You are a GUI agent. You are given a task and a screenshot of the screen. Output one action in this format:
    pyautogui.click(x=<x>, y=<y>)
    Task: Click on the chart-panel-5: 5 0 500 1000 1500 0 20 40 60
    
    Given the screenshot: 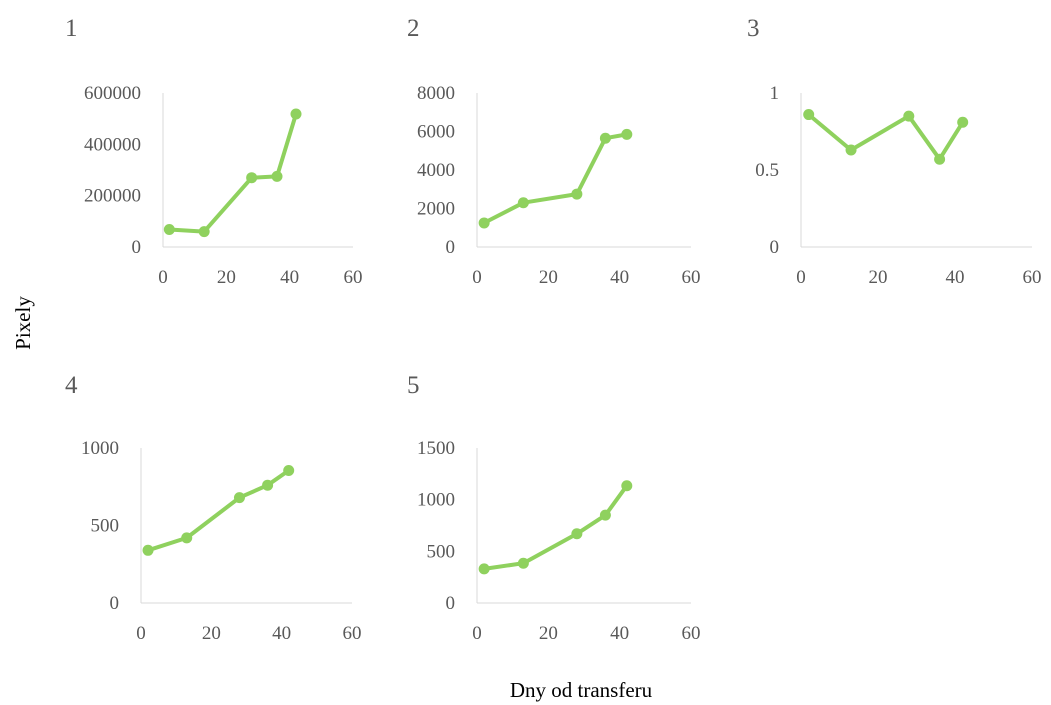 What is the action you would take?
    pyautogui.click(x=554, y=508)
    